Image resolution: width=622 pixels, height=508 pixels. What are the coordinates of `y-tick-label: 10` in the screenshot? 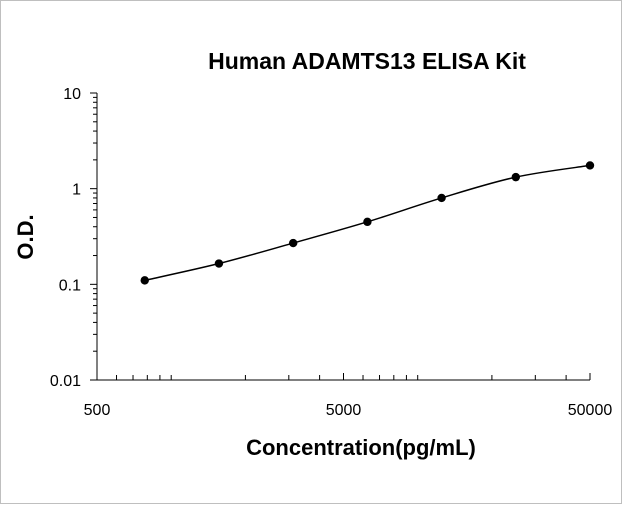 It's located at (72, 94).